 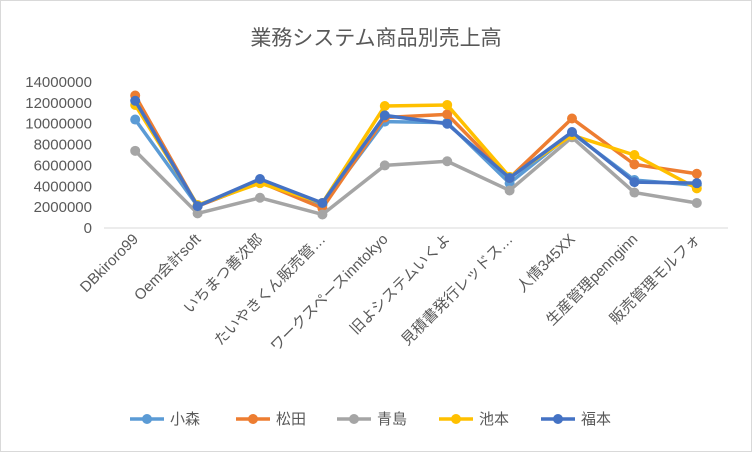 What do you see at coordinates (375, 38) in the screenshot?
I see `chart-title: 業務システム商品別売上高` at bounding box center [375, 38].